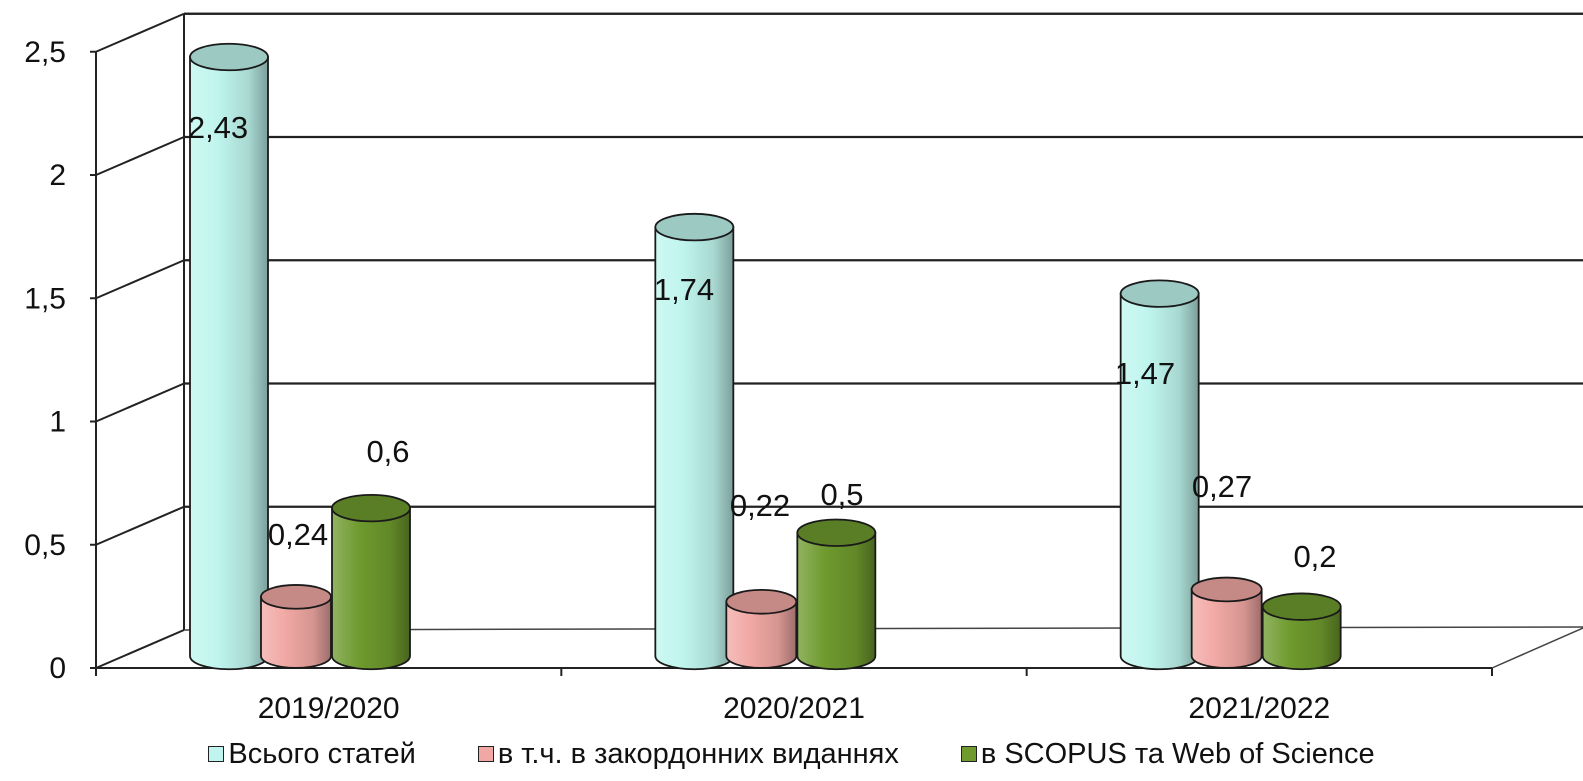  Describe the element at coordinates (698, 753) in the screenshot. I see `legend-label-foreign: в т.ч. в закордонних виданнях` at that location.